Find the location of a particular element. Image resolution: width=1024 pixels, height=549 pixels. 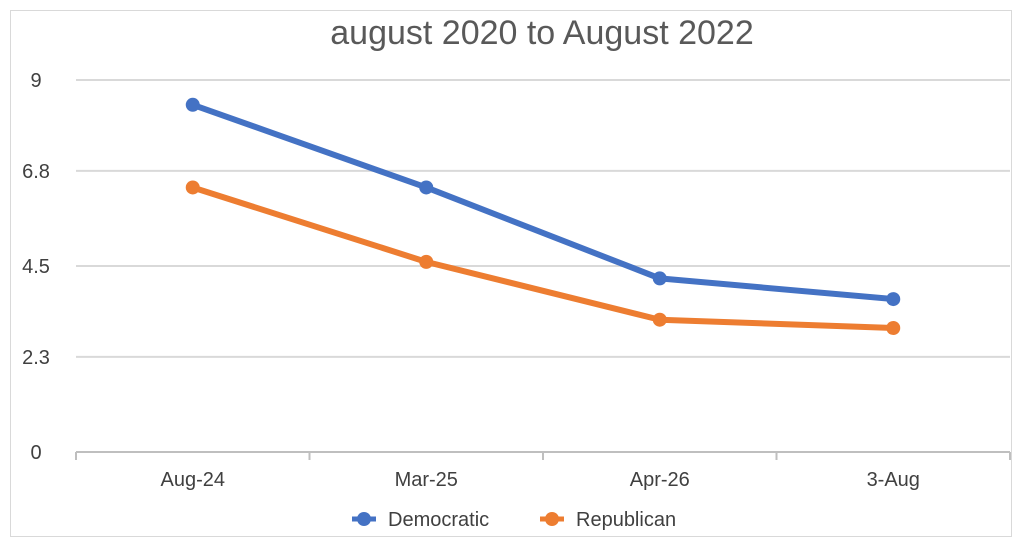

legend-label: Republican is located at coordinates (626, 520).